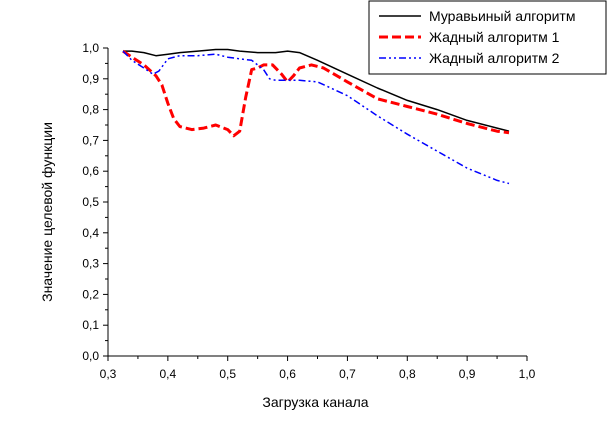  What do you see at coordinates (467, 374) in the screenshot?
I see `x-tick-label: 0,9` at bounding box center [467, 374].